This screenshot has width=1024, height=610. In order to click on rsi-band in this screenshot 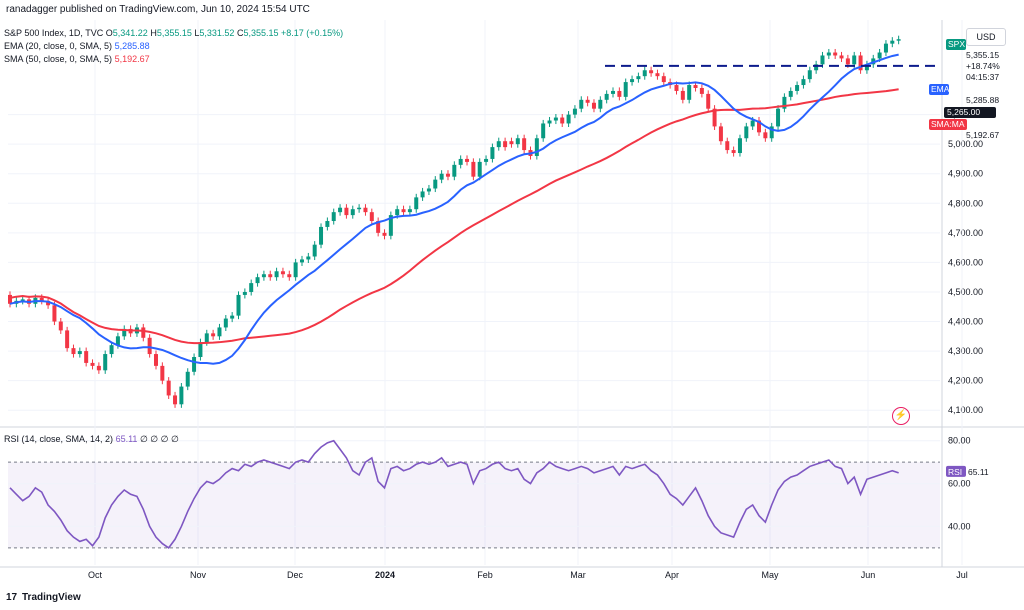, I will do `click(474, 505)`.